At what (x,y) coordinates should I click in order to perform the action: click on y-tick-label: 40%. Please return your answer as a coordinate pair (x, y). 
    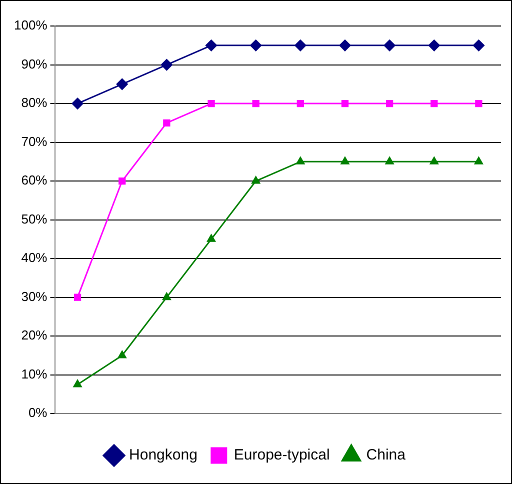
    Looking at the image, I should click on (34, 258).